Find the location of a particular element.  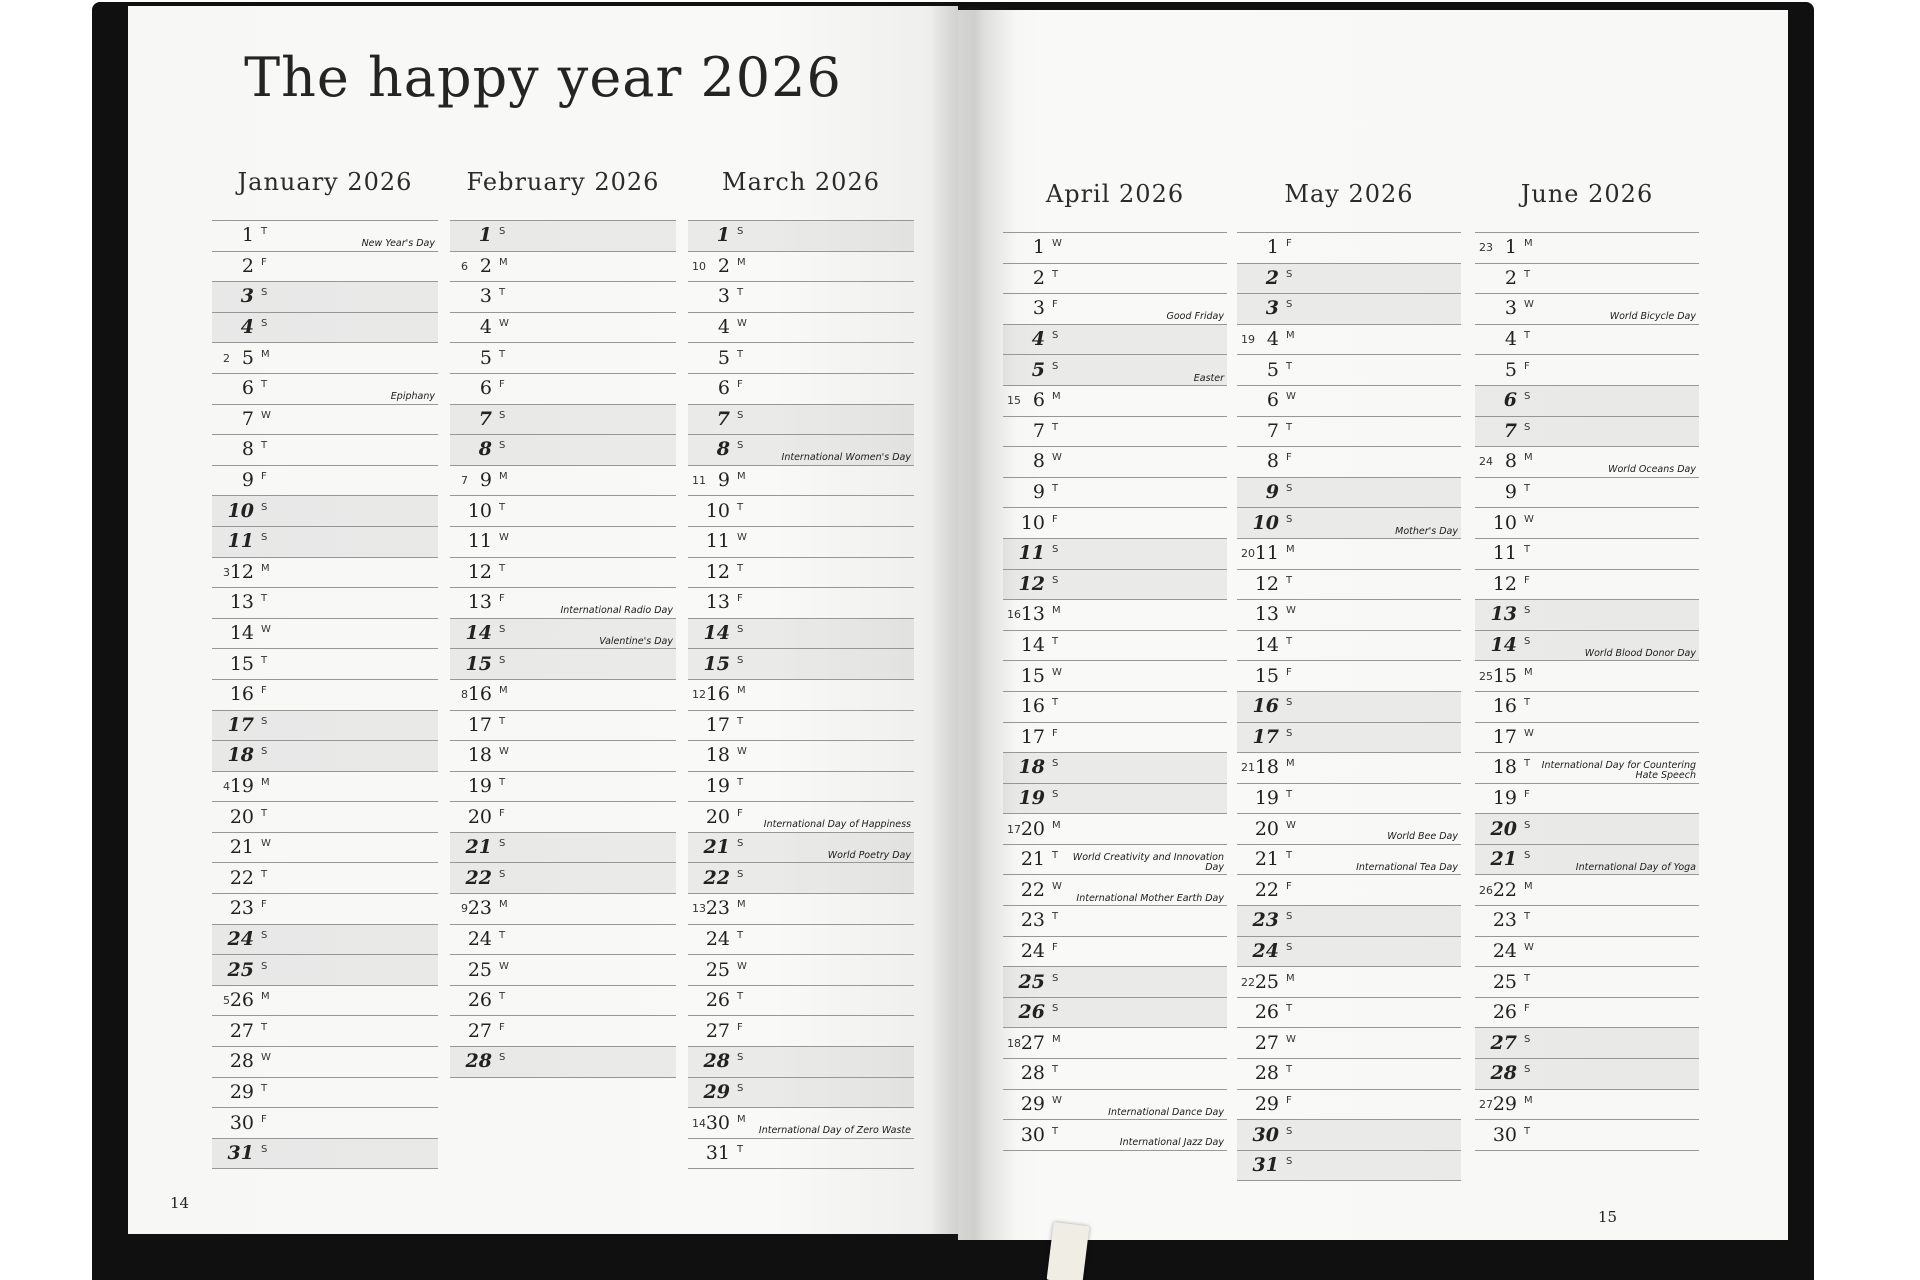

day-row: 20 W World Bee Day is located at coordinates (1349, 829).